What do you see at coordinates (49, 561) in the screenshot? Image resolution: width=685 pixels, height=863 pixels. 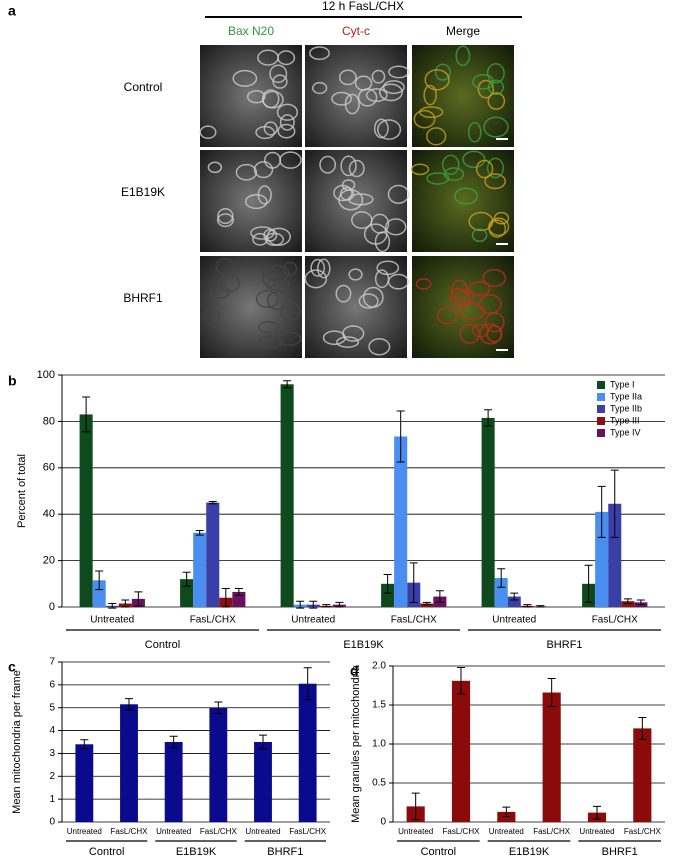 I see `y-tick-label: 20` at bounding box center [49, 561].